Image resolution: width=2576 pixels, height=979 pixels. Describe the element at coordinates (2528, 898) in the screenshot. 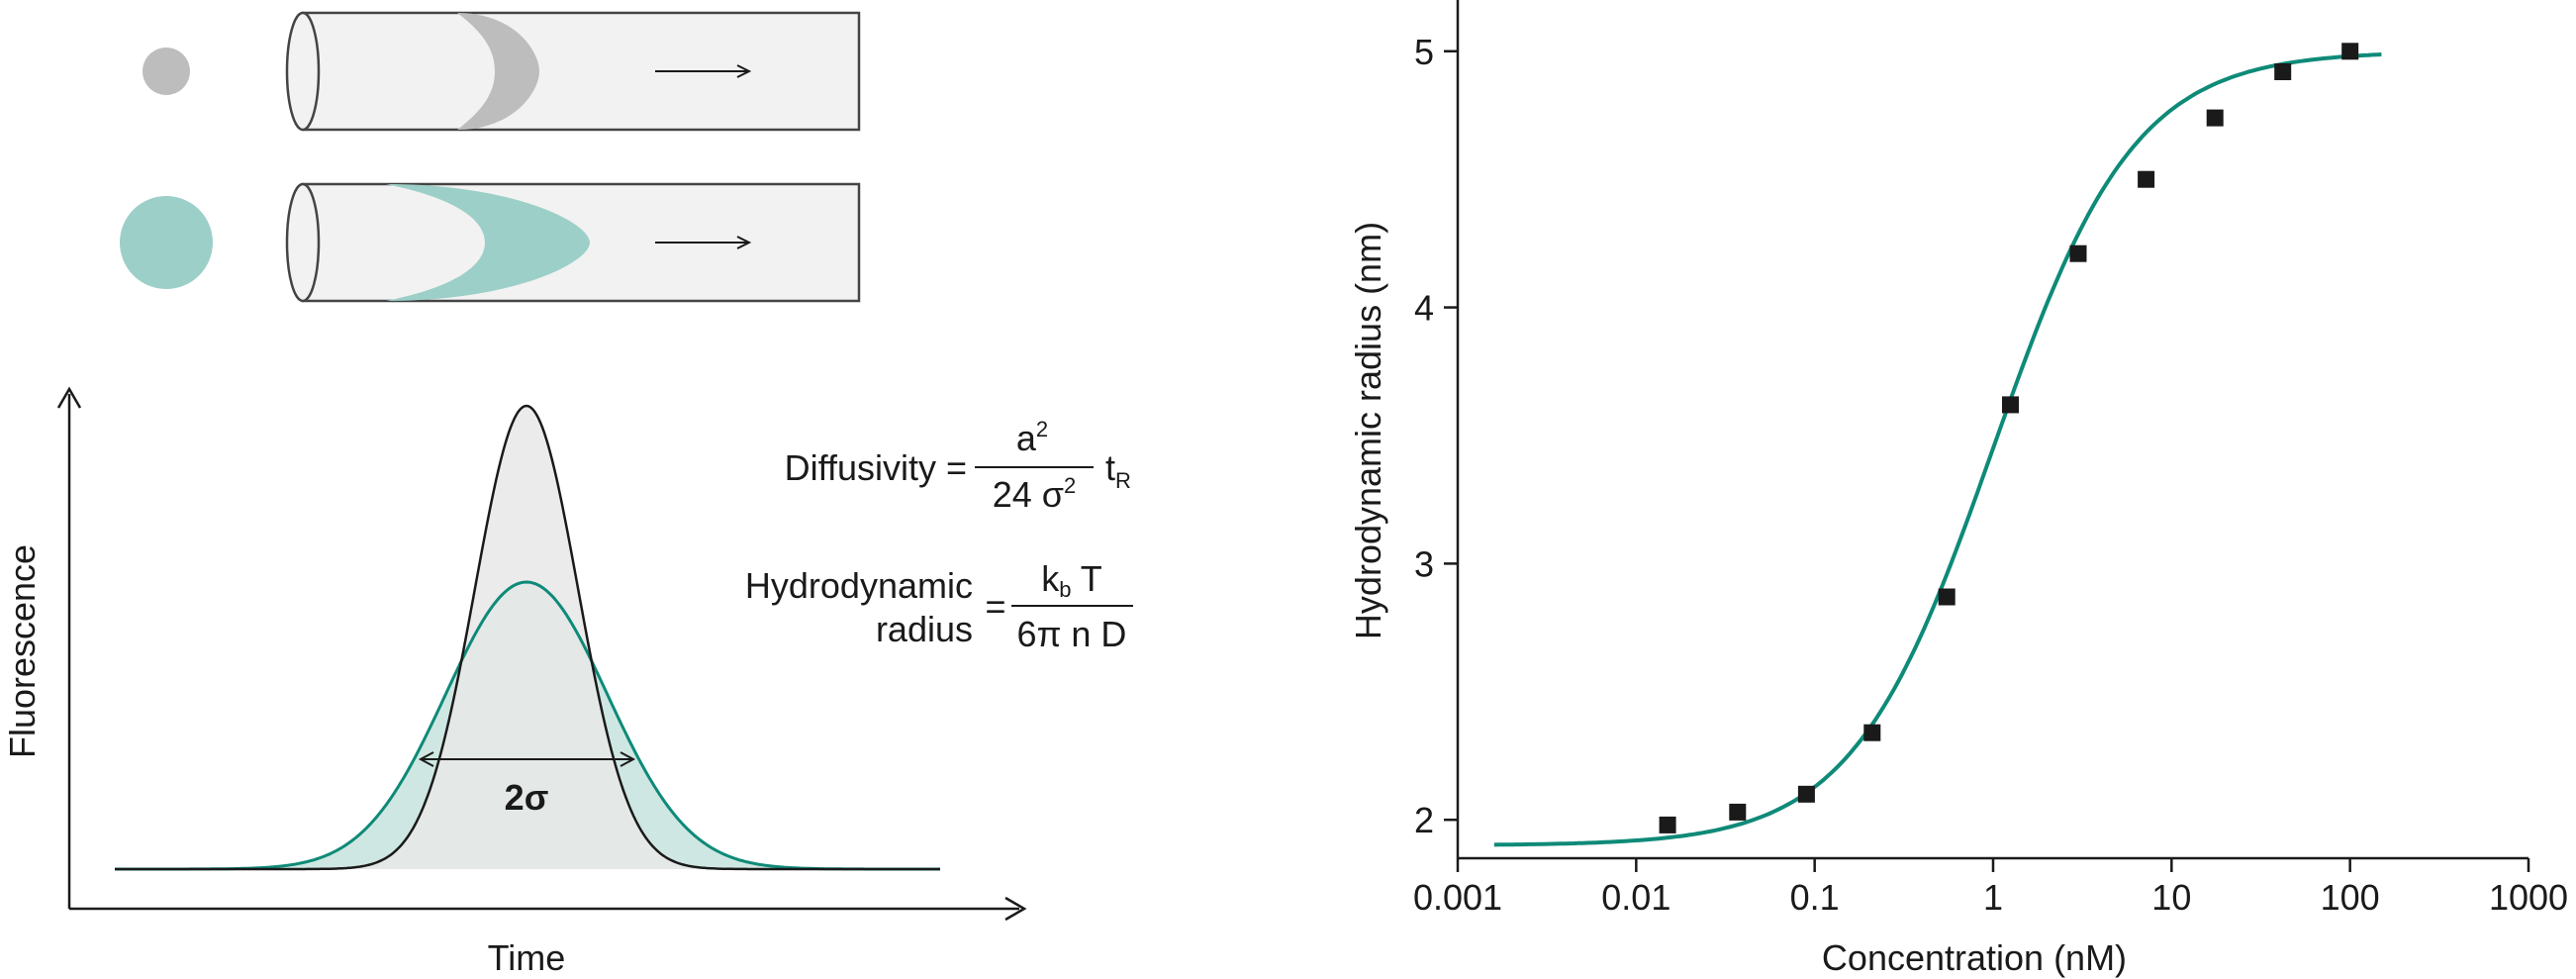

I see `x-tick-label: 1000` at that location.